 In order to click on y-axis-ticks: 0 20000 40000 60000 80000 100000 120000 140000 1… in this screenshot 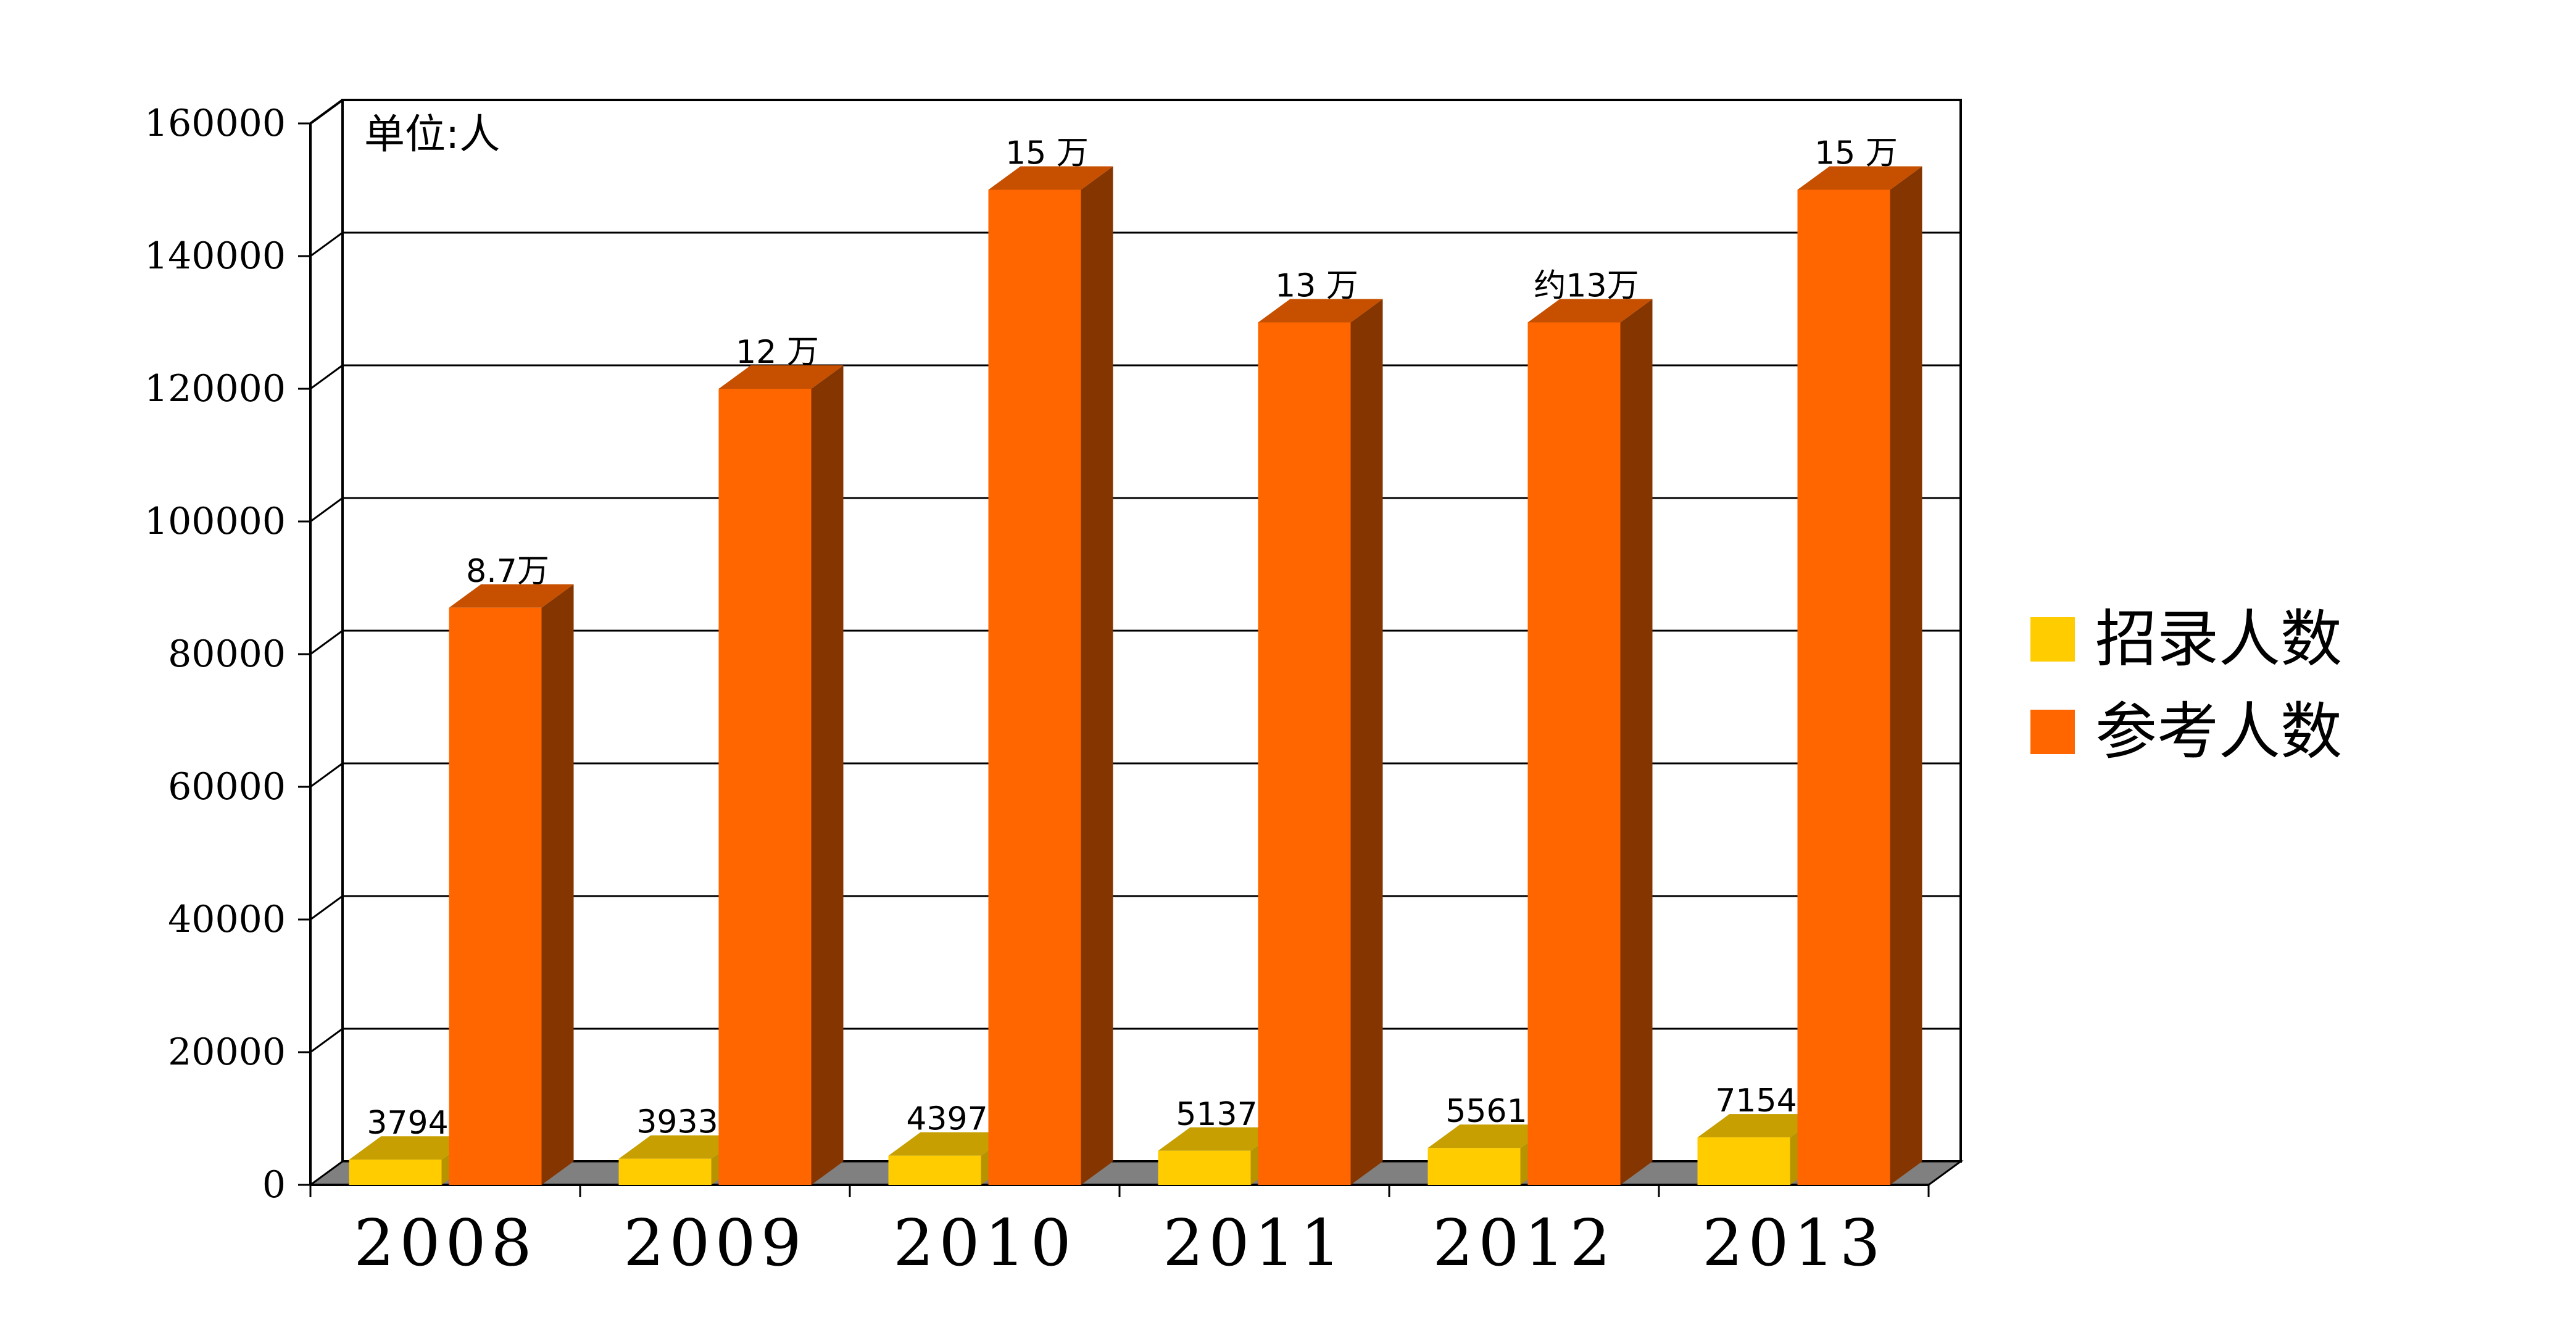, I will do `click(227, 654)`.